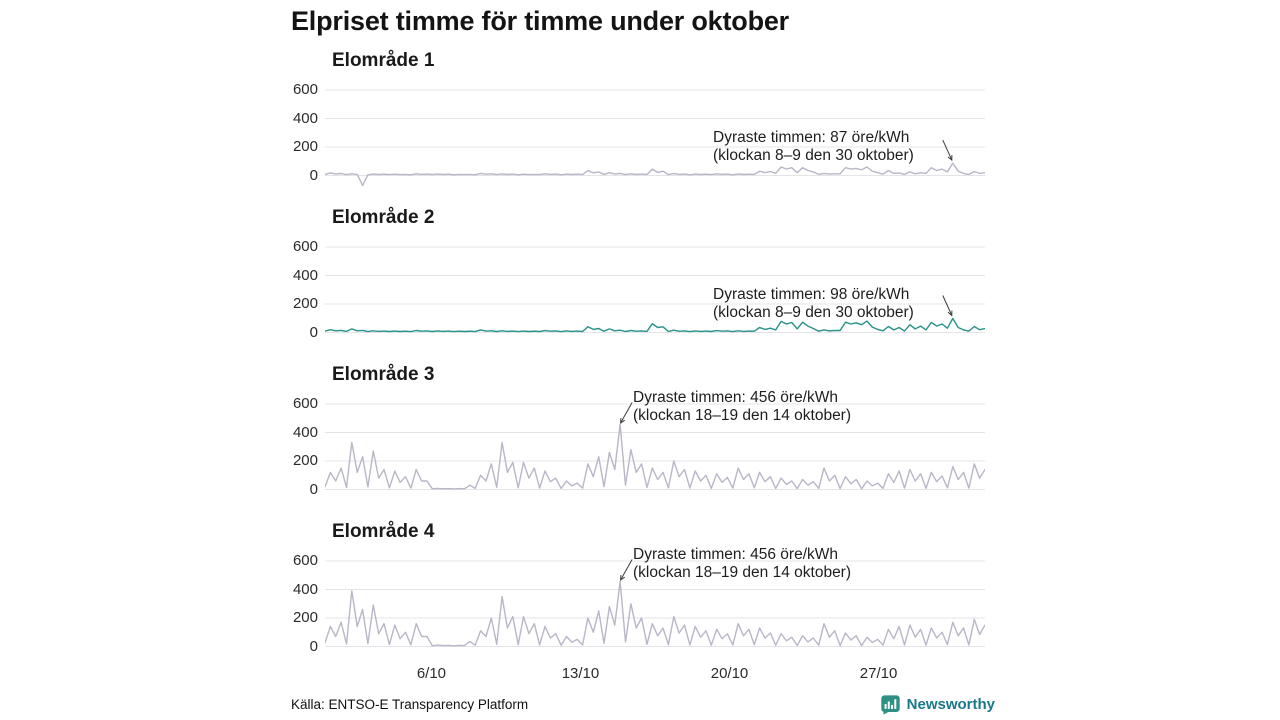  Describe the element at coordinates (431, 673) in the screenshot. I see `x-axis-label: 6/10` at that location.